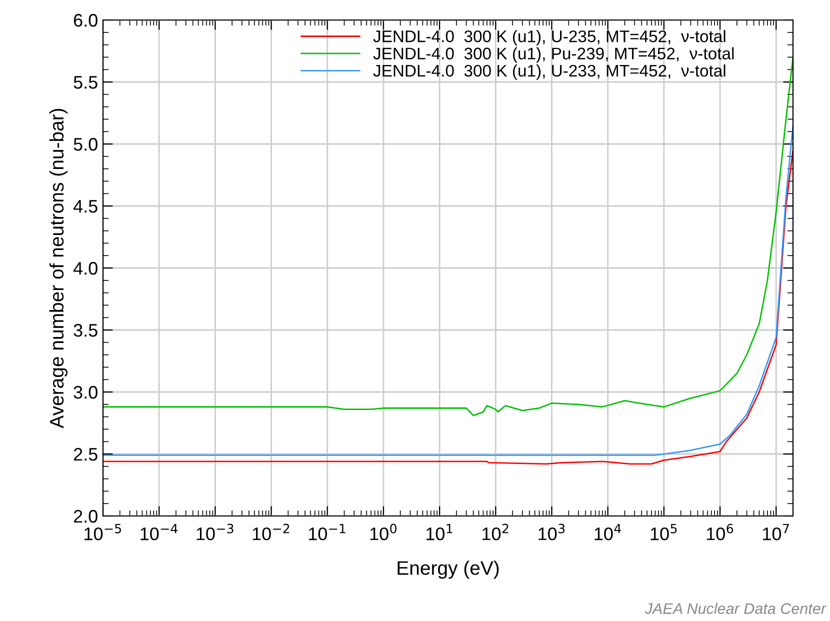  Describe the element at coordinates (159, 532) in the screenshot. I see `x-tick-label: 10$^{−4}$` at that location.